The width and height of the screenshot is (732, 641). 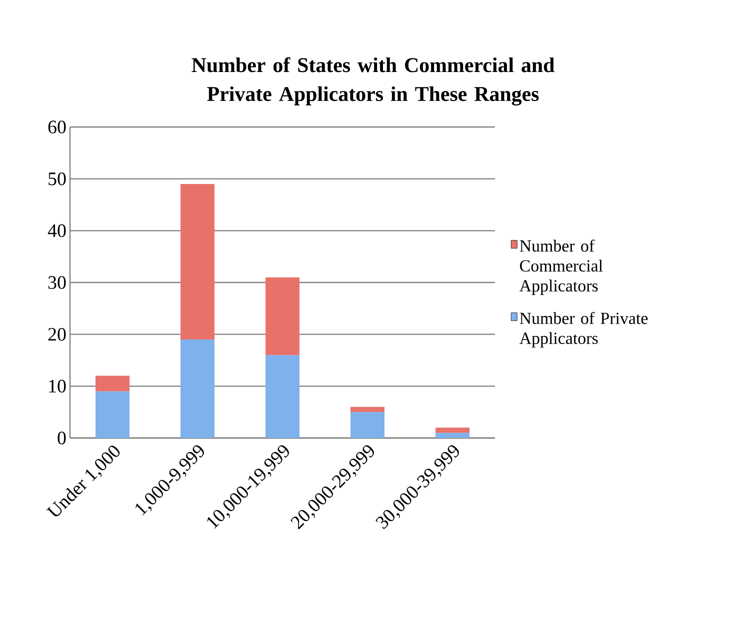 I want to click on legend-label: Number of Commercial Applicators, so click(x=561, y=267).